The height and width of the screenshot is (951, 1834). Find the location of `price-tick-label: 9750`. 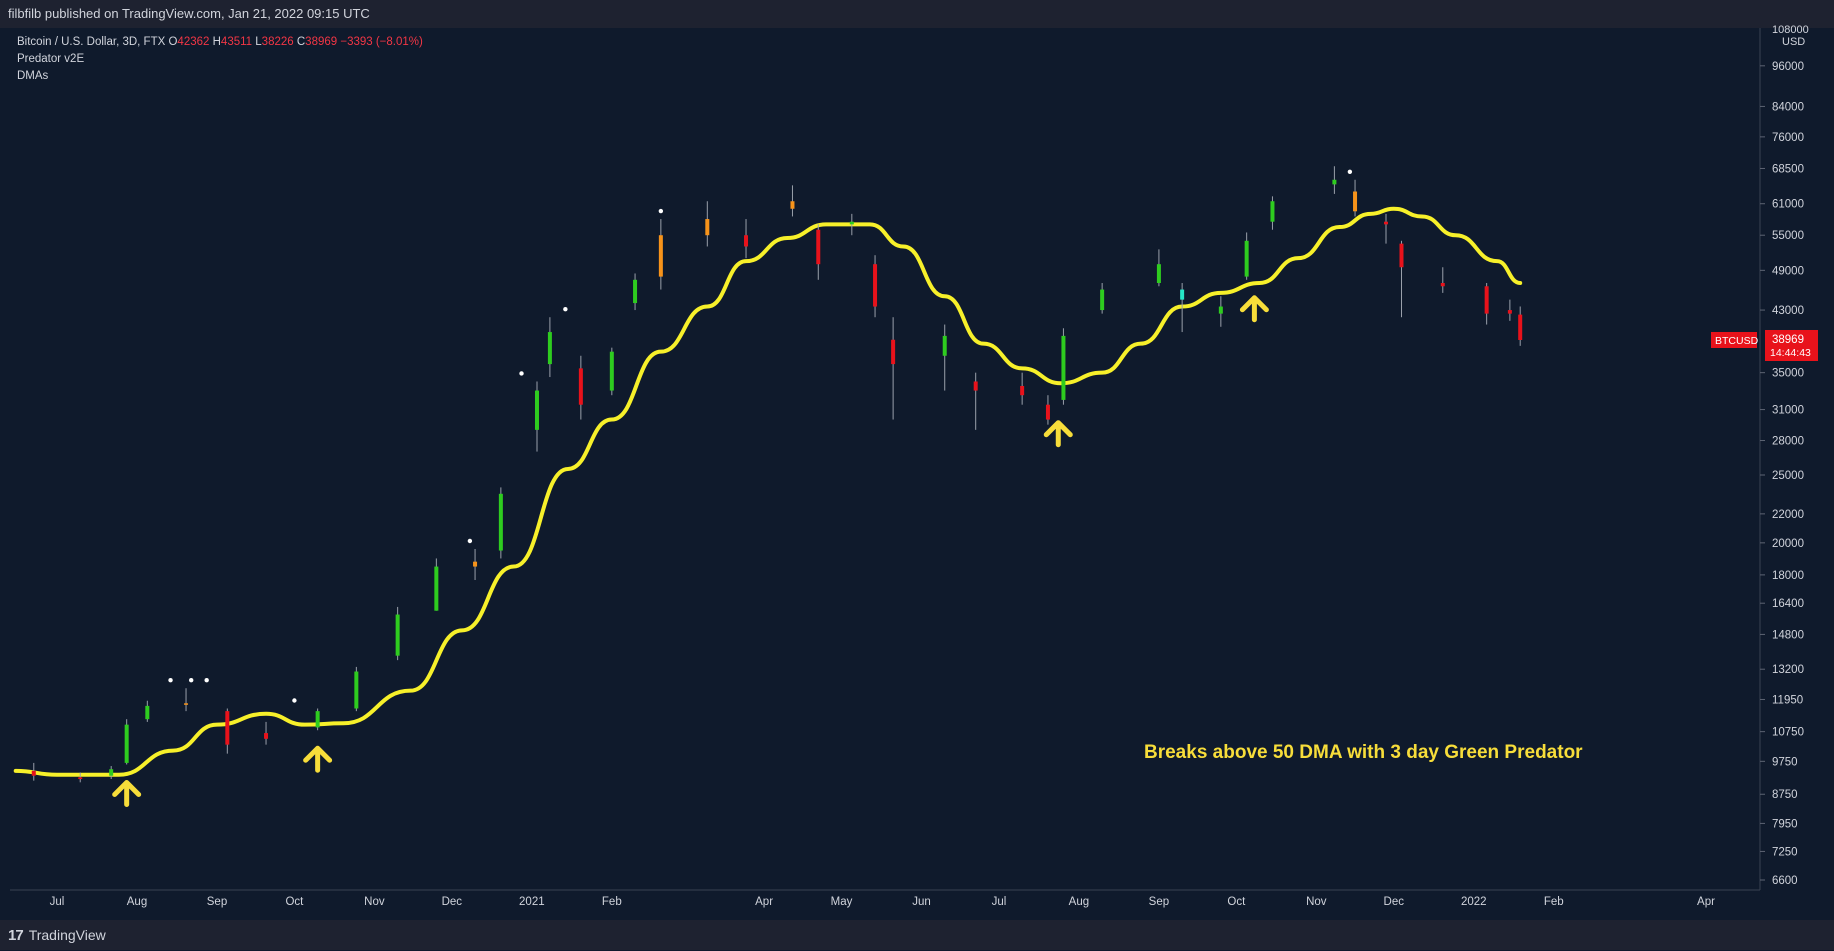

price-tick-label: 9750 is located at coordinates (1785, 762).